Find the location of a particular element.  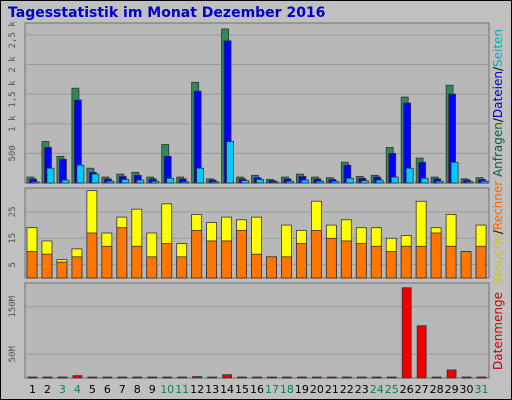

x-tick-label: 10 is located at coordinates (167, 389).